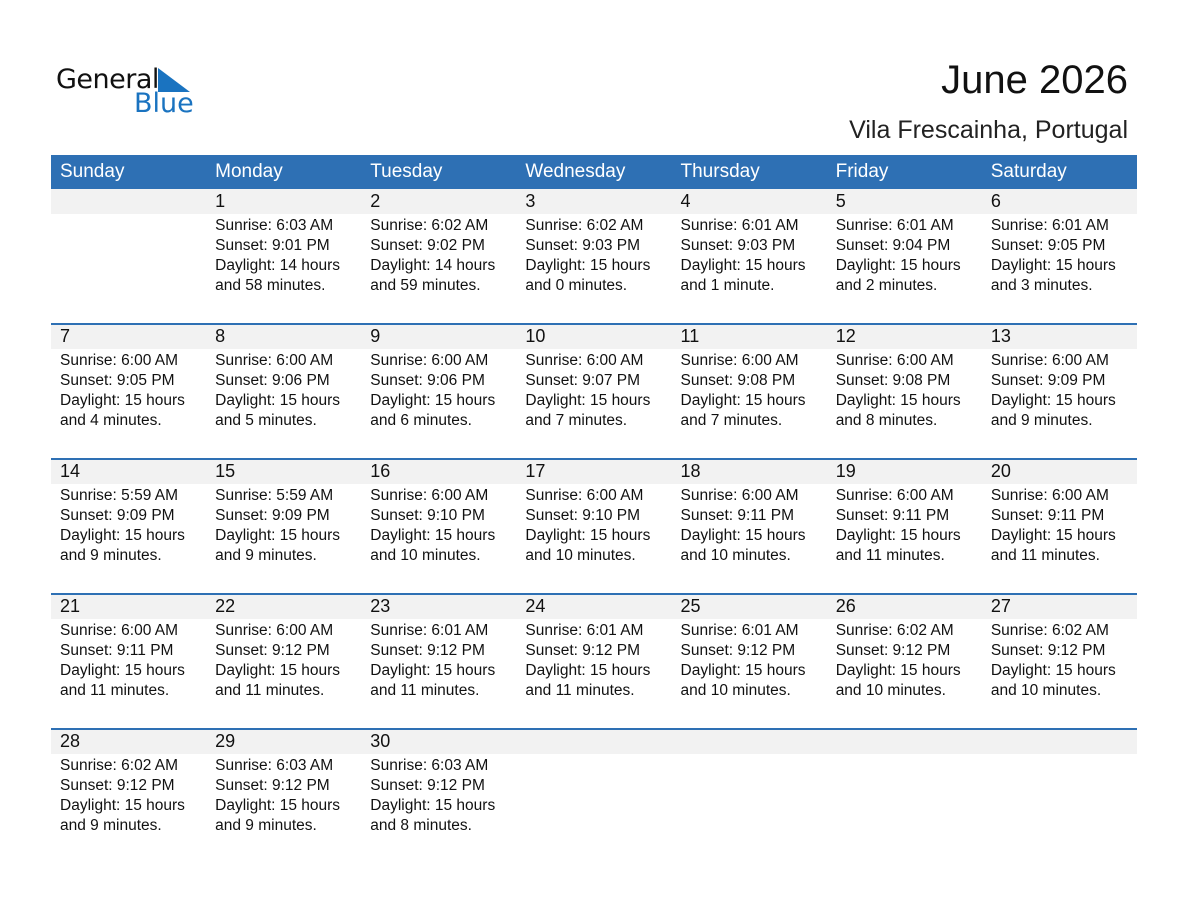 This screenshot has width=1188, height=918. I want to click on sunrise-text: Sunrise: 6:01 AM, so click(1049, 225).